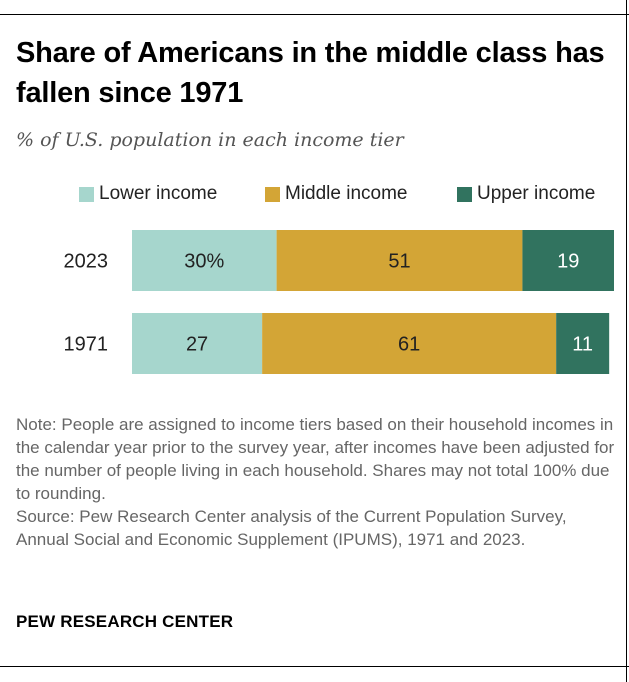  I want to click on legend-swatch-upper, so click(464, 194).